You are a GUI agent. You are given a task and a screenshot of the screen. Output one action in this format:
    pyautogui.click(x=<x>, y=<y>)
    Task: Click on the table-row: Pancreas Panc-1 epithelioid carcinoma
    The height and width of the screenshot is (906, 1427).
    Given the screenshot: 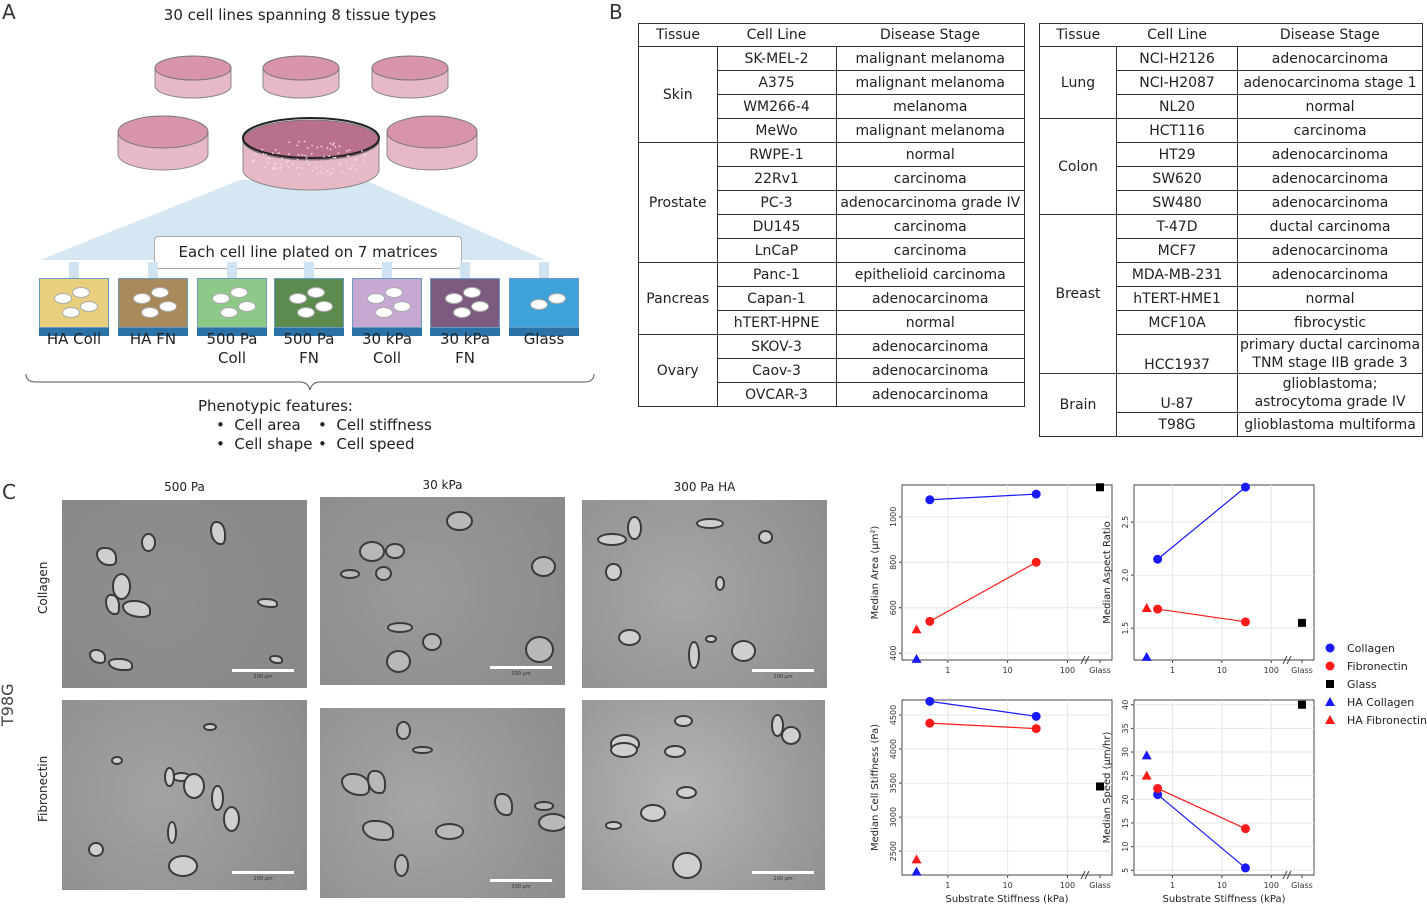 What is the action you would take?
    pyautogui.click(x=832, y=275)
    